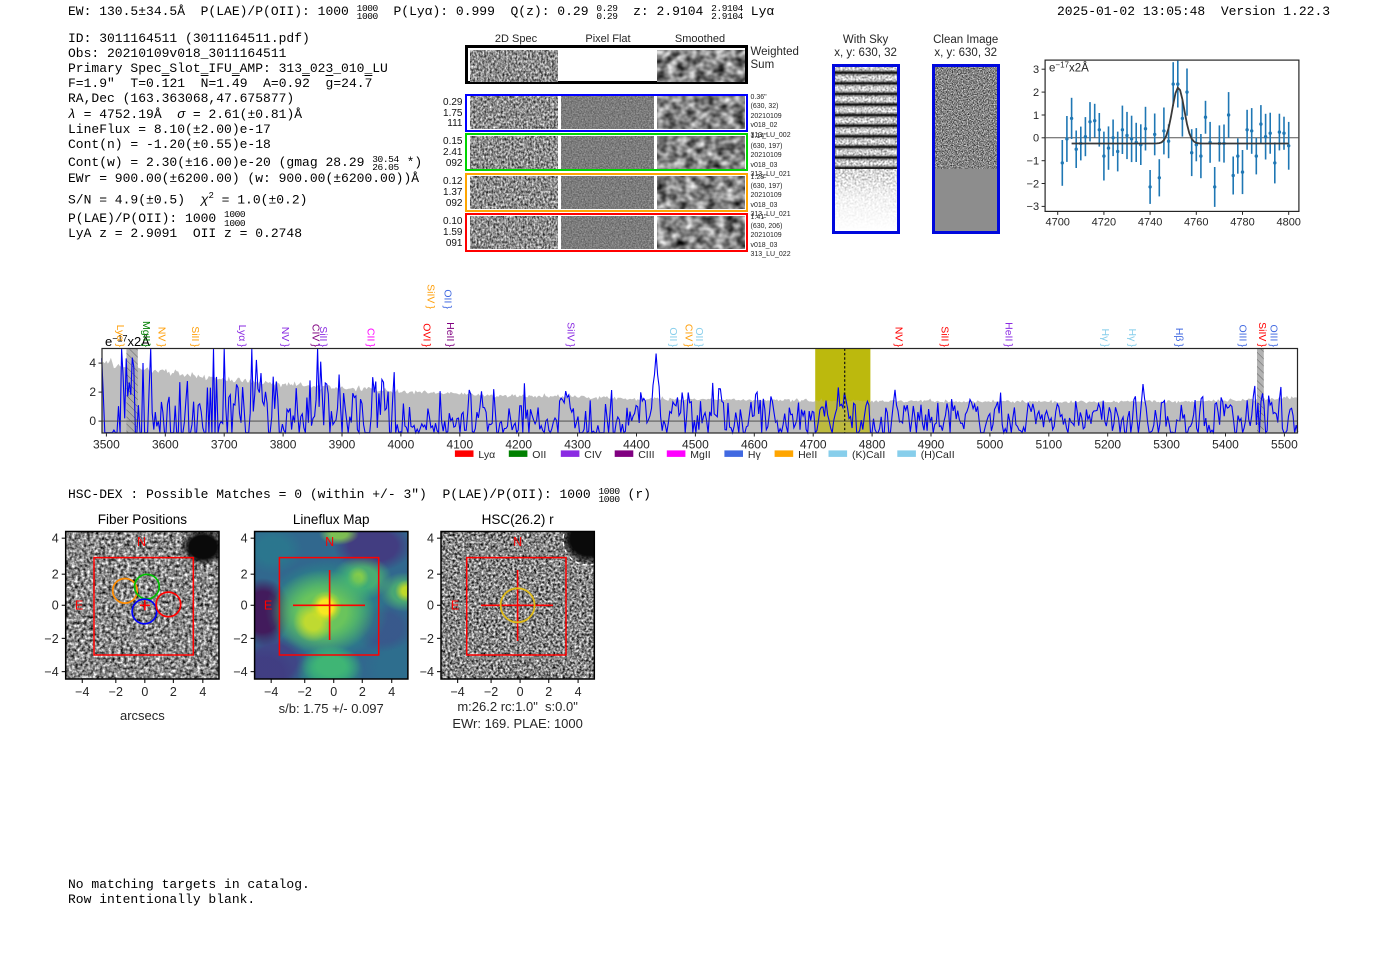 The width and height of the screenshot is (1400, 953). I want to click on svg-text: 3900, so click(342, 445).